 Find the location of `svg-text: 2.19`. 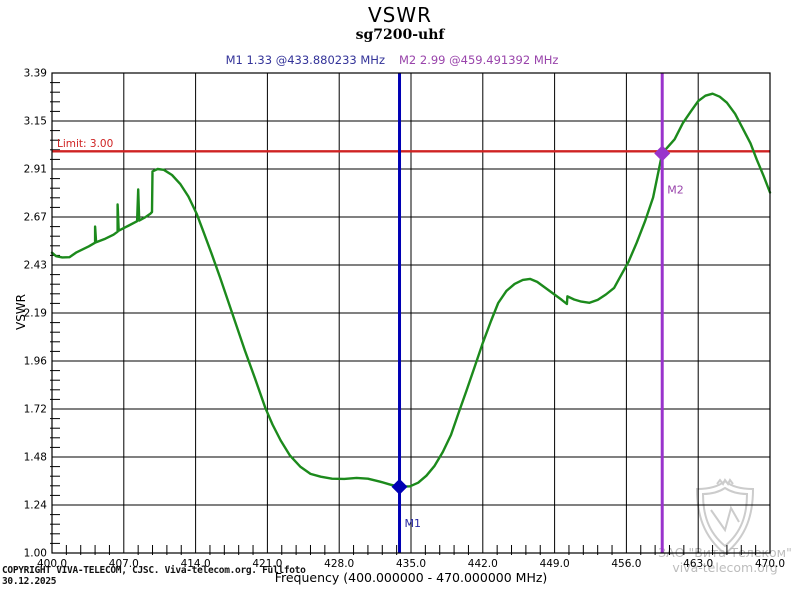

svg-text: 2.19 is located at coordinates (35, 314).